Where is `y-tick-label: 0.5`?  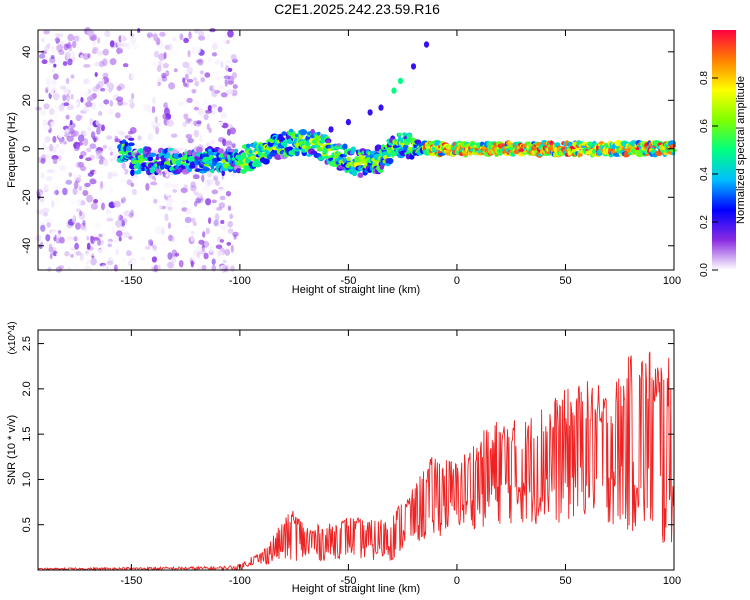 y-tick-label: 0.5 is located at coordinates (27, 524).